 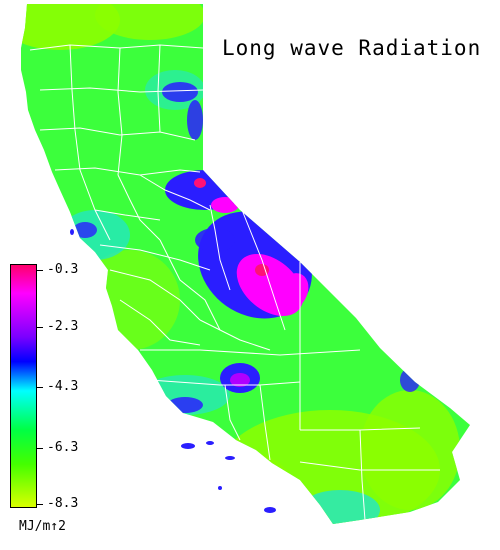 I want to click on legend-units: MJ/m↑2, so click(x=42, y=526).